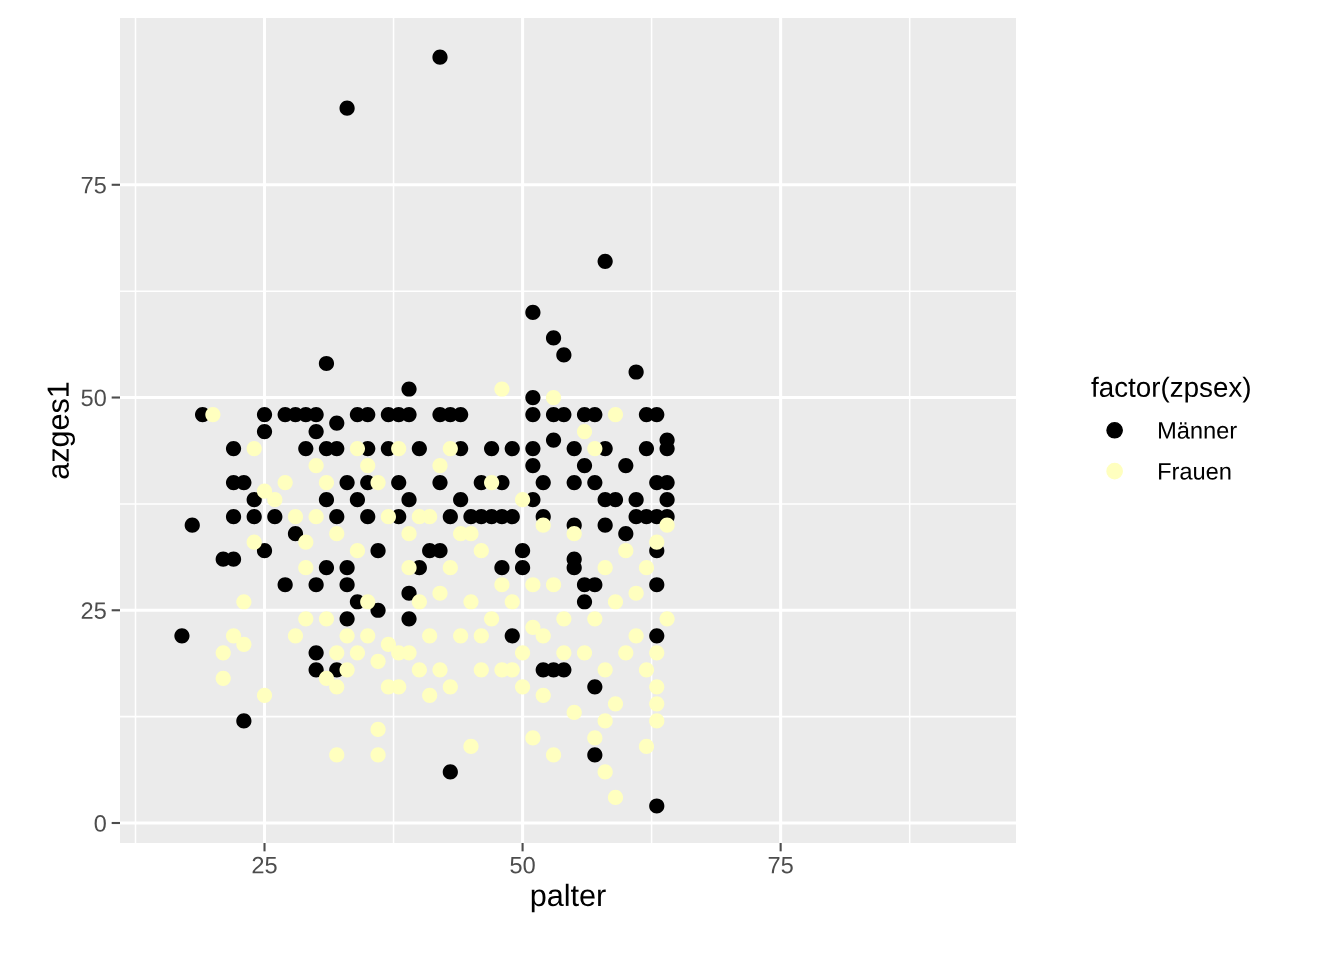 The width and height of the screenshot is (1344, 960). What do you see at coordinates (61, 430) in the screenshot?
I see `y-axis-title: azges1` at bounding box center [61, 430].